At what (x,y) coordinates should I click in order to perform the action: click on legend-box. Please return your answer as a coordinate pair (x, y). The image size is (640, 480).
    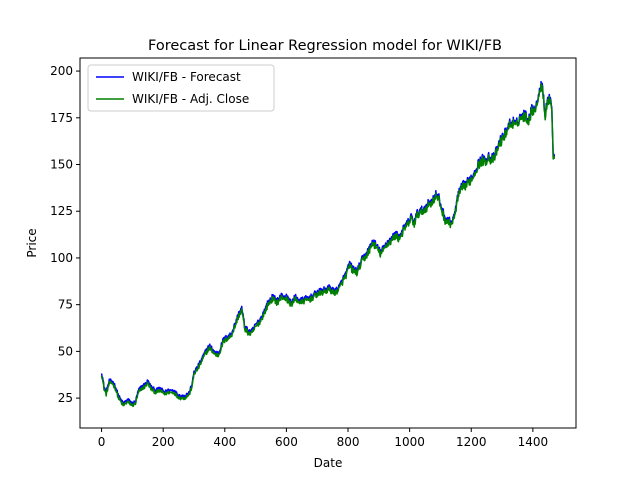
    Looking at the image, I should click on (181, 88).